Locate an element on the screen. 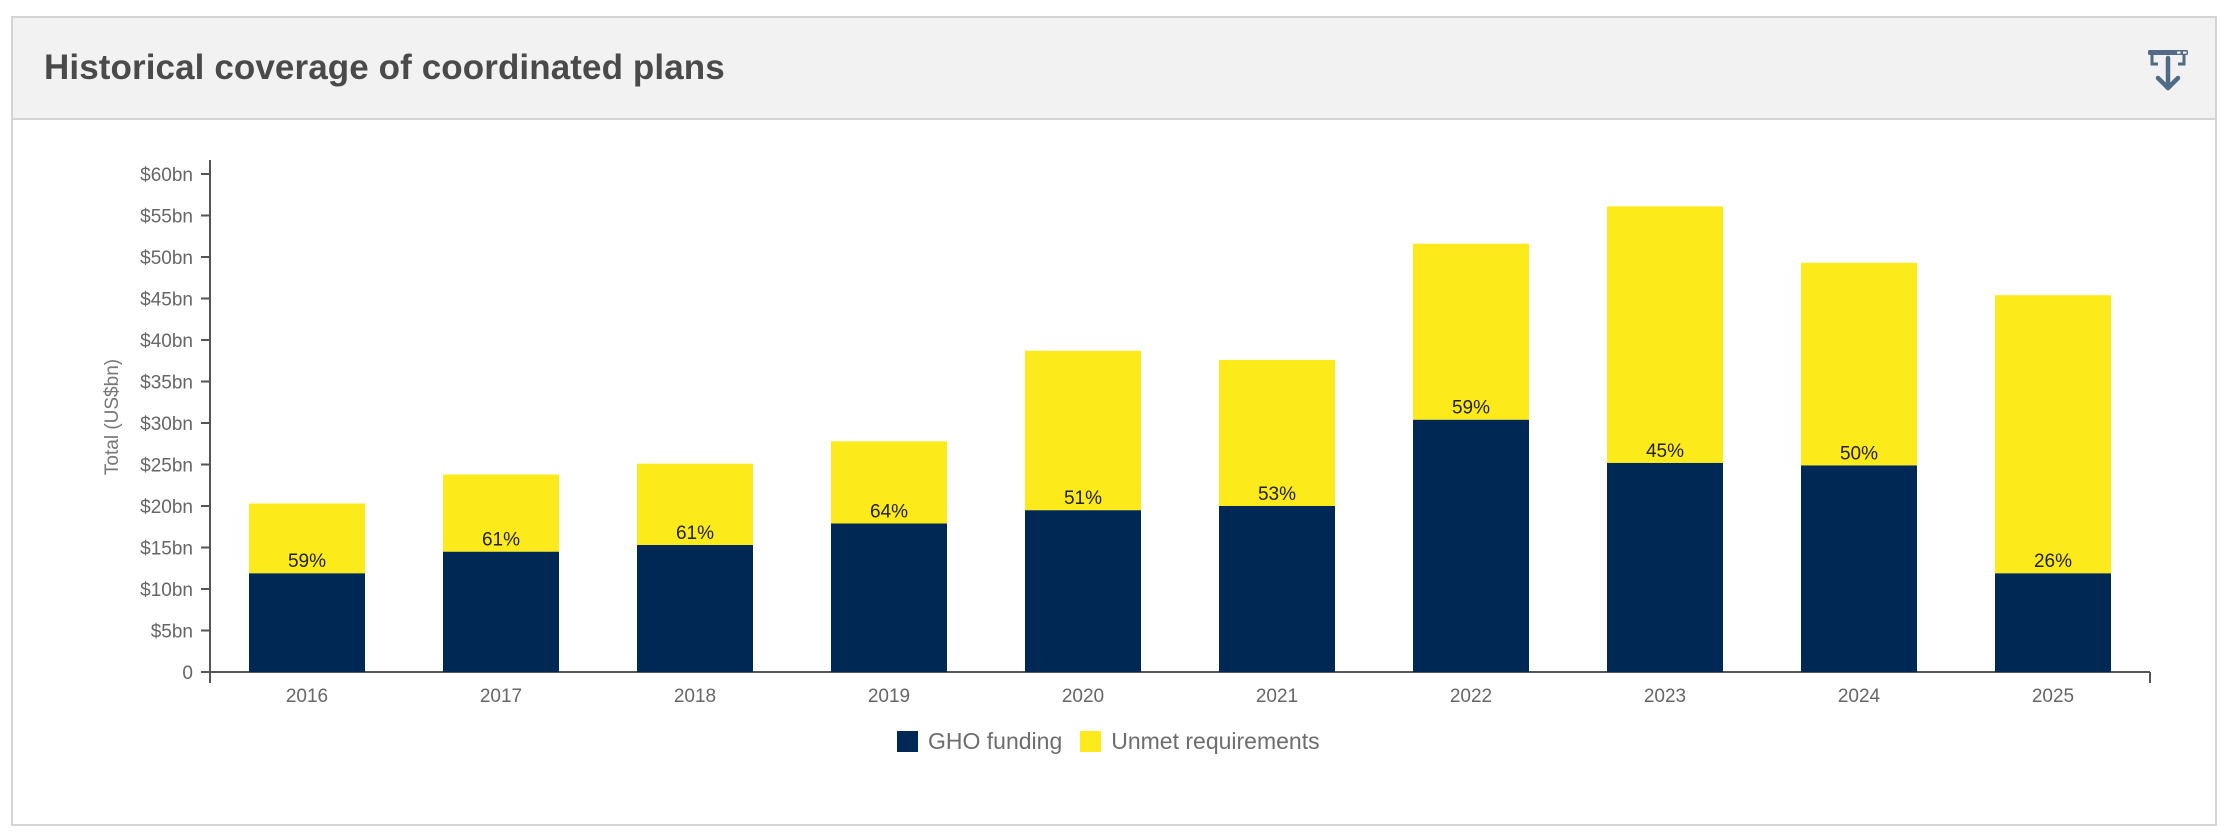 The width and height of the screenshot is (2232, 839). data-label: 45% is located at coordinates (1665, 451).